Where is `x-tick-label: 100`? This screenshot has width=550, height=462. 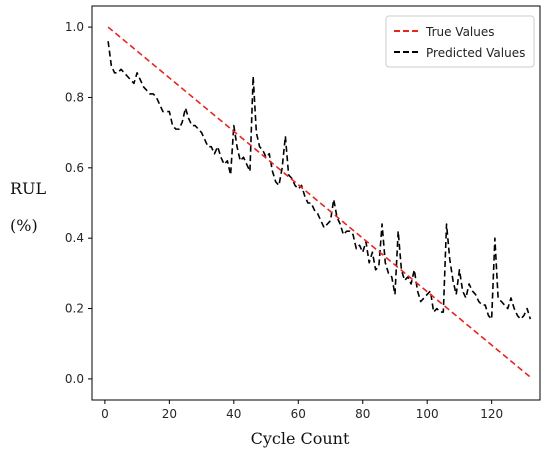
x-tick-label: 100 is located at coordinates (427, 414).